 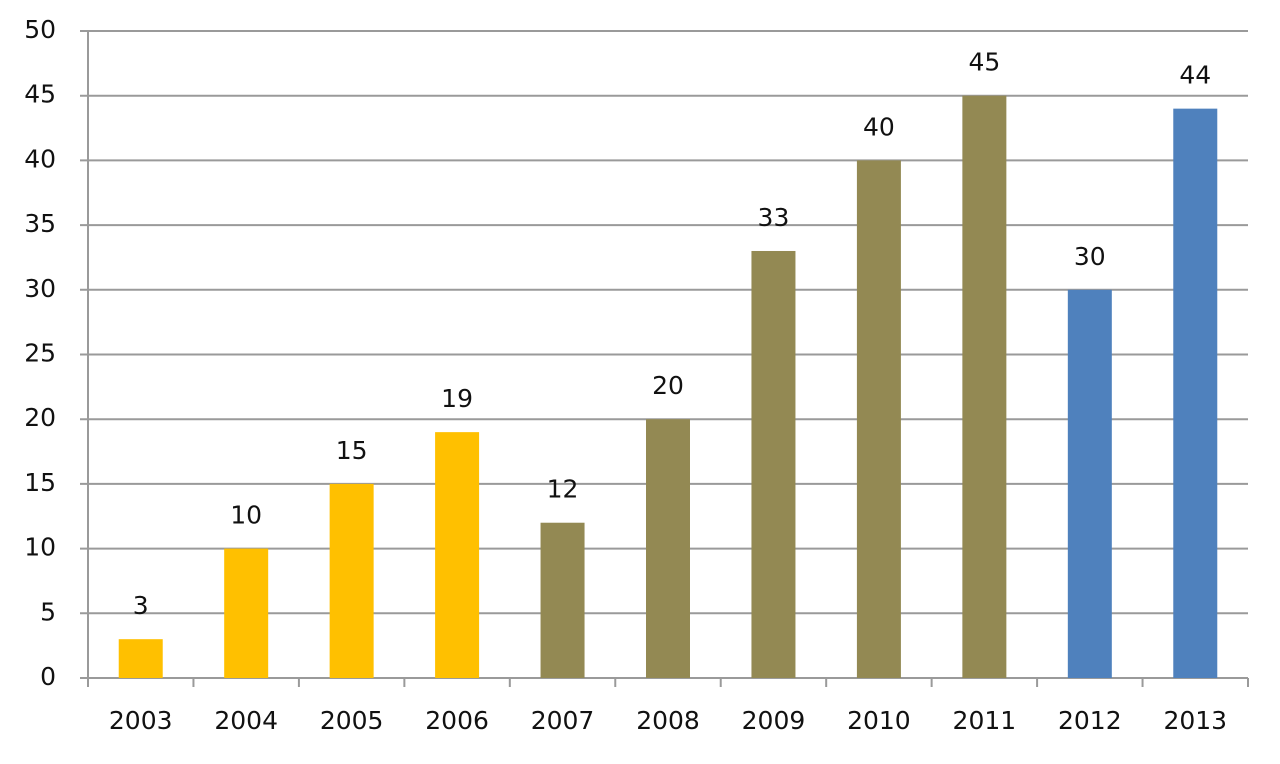 I want to click on value-label: 15, so click(x=352, y=450).